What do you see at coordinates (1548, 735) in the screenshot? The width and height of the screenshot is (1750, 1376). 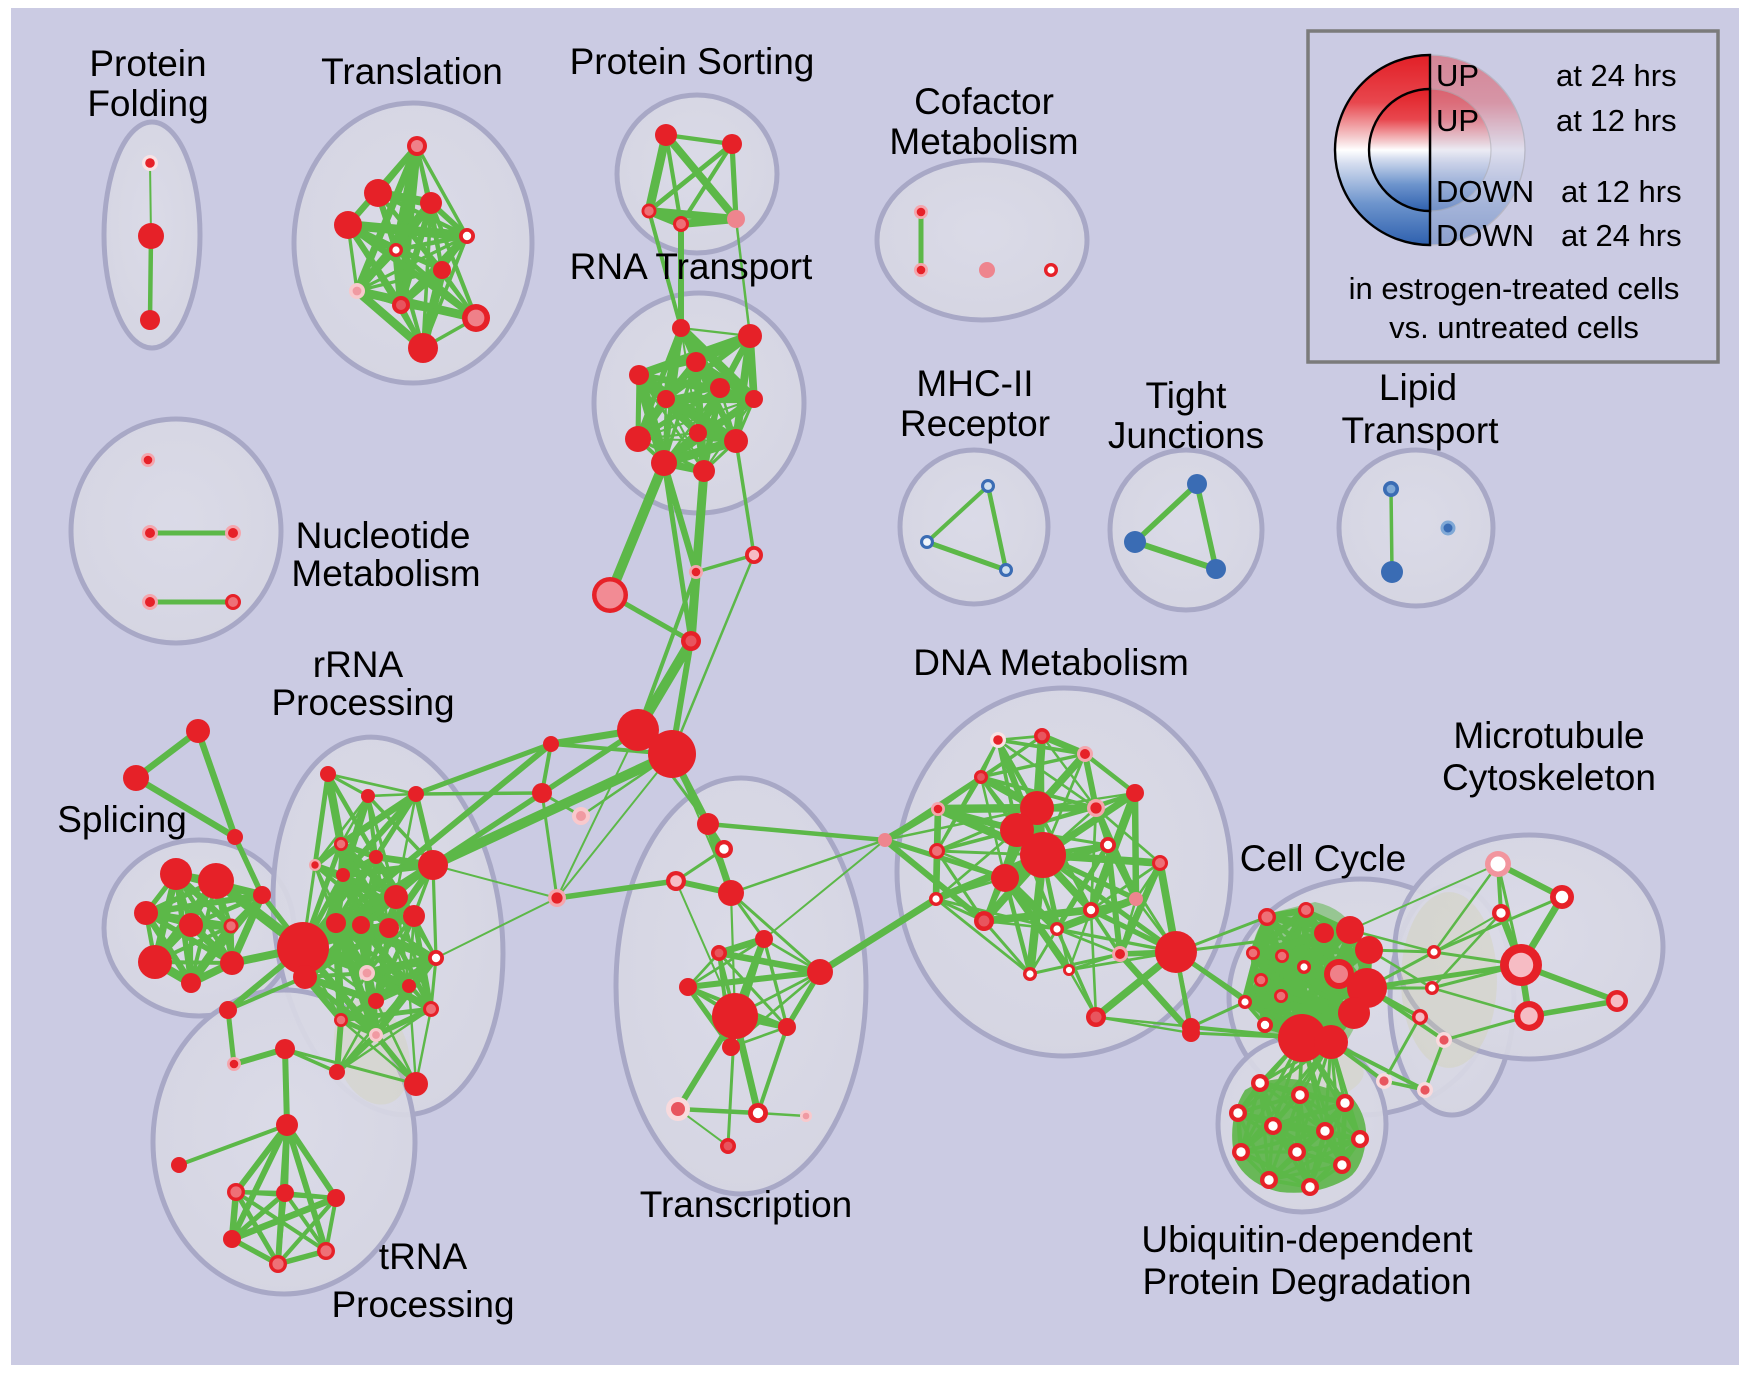 I see `svg-text: Microtubule` at bounding box center [1548, 735].